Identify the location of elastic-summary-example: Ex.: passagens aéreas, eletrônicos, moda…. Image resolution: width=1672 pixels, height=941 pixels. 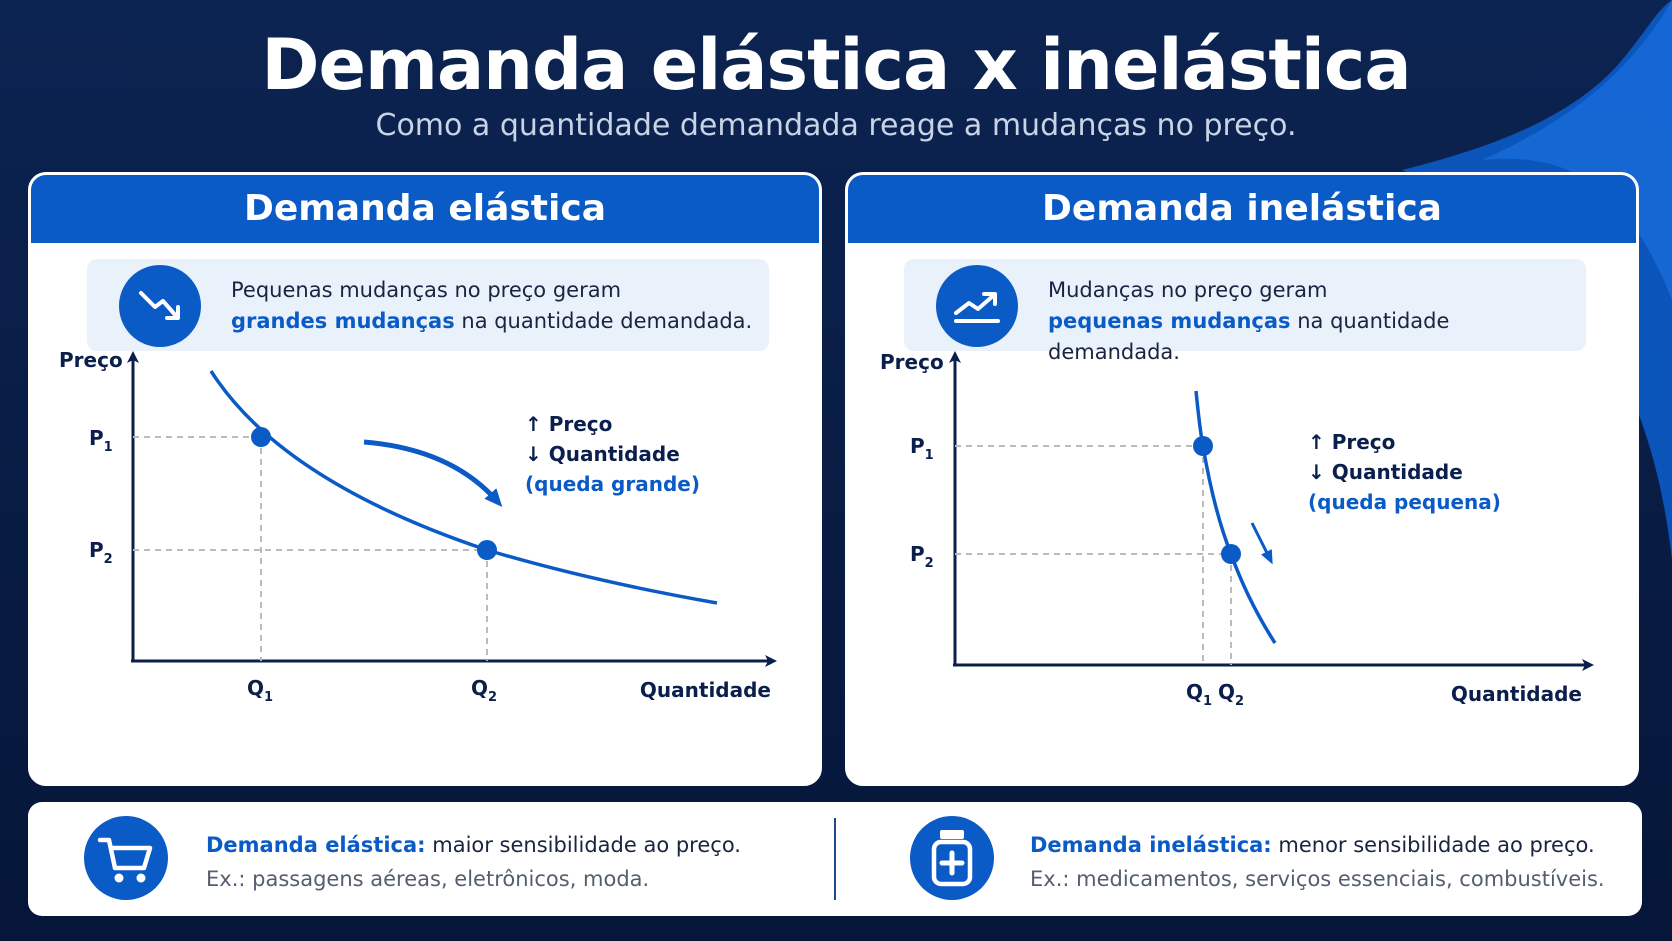
(428, 879).